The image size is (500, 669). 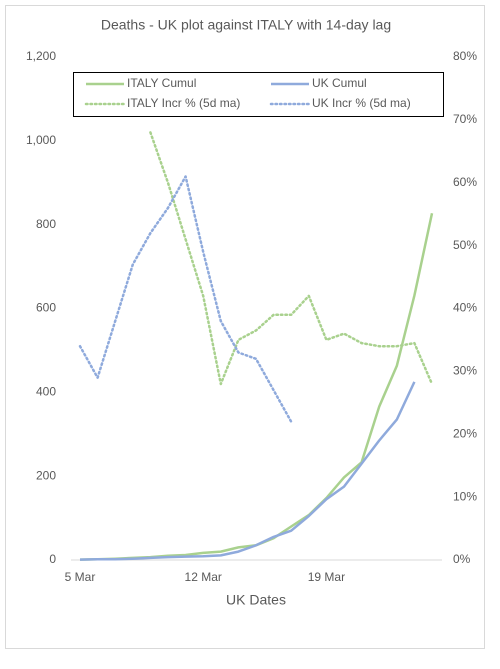 What do you see at coordinates (46, 475) in the screenshot?
I see `y-tick-label: 200` at bounding box center [46, 475].